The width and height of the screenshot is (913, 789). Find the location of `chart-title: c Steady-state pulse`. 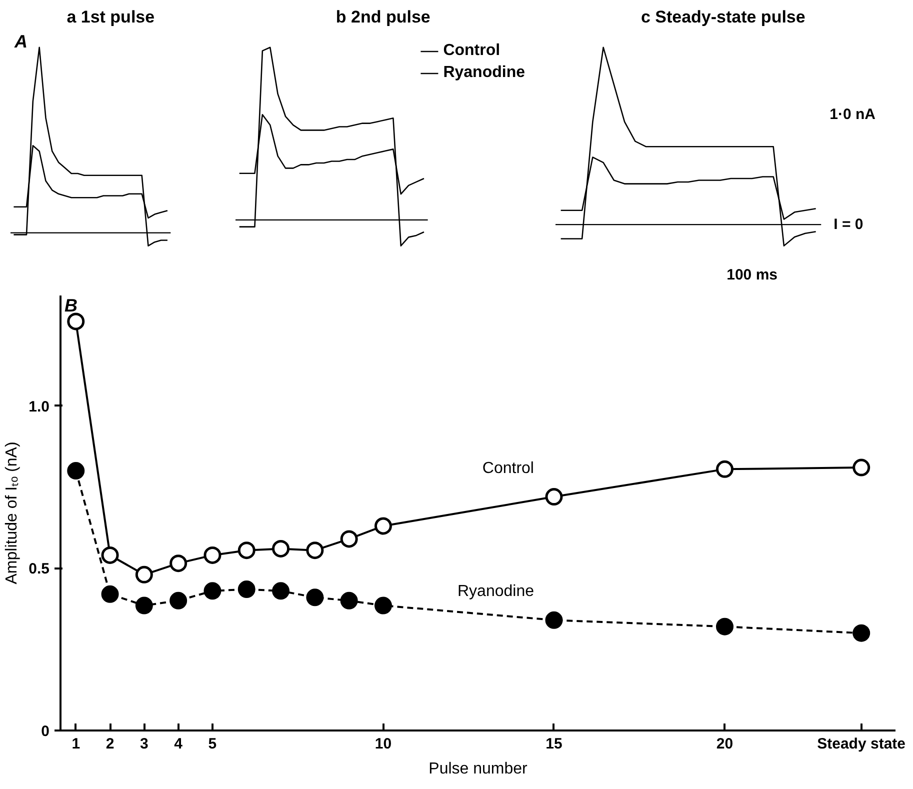

chart-title: c Steady-state pulse is located at coordinates (723, 17).